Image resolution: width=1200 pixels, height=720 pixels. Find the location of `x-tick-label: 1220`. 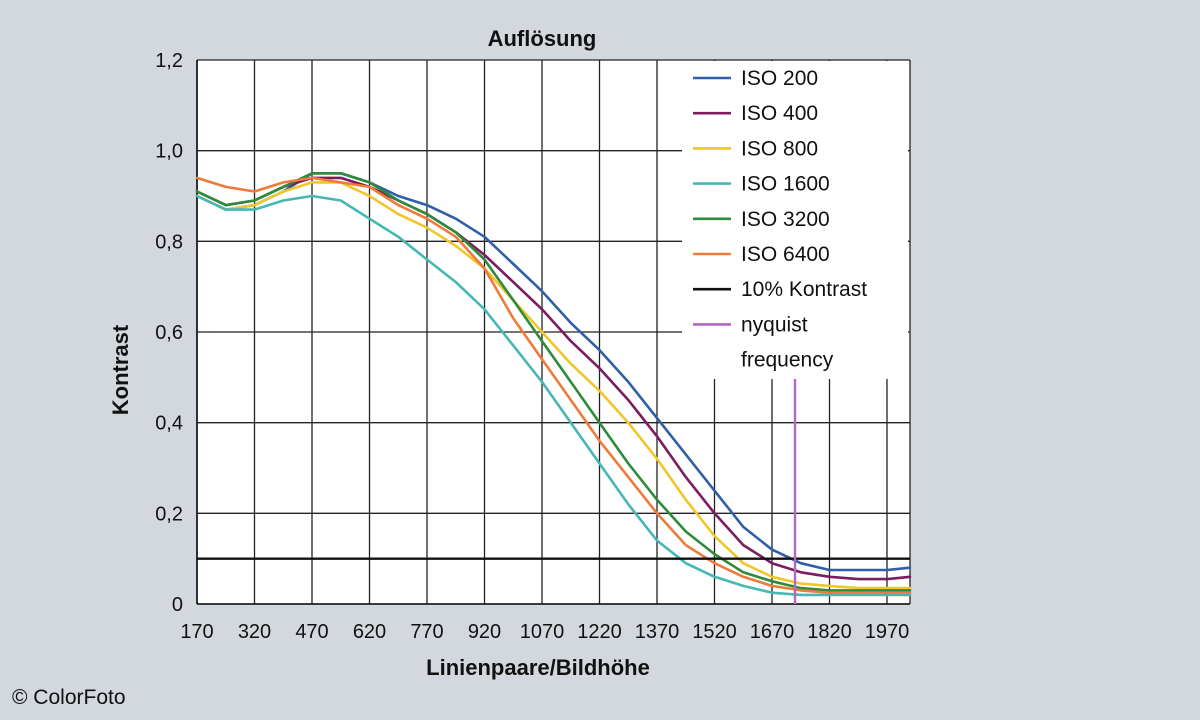

x-tick-label: 1220 is located at coordinates (599, 632).